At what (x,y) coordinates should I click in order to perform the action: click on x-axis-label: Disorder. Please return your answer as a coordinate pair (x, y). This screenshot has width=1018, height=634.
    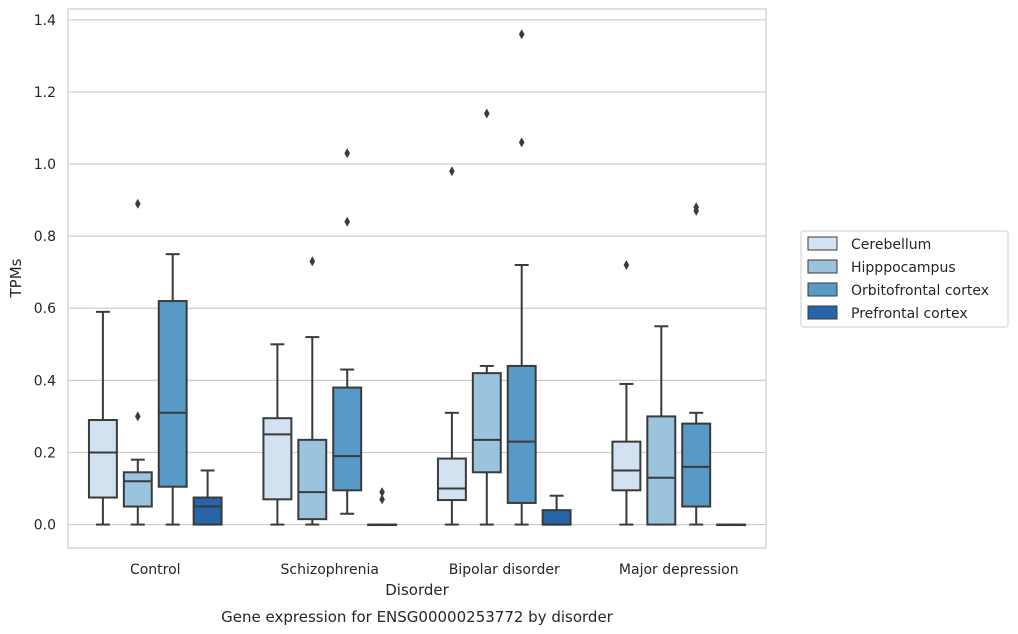
    Looking at the image, I should click on (417, 590).